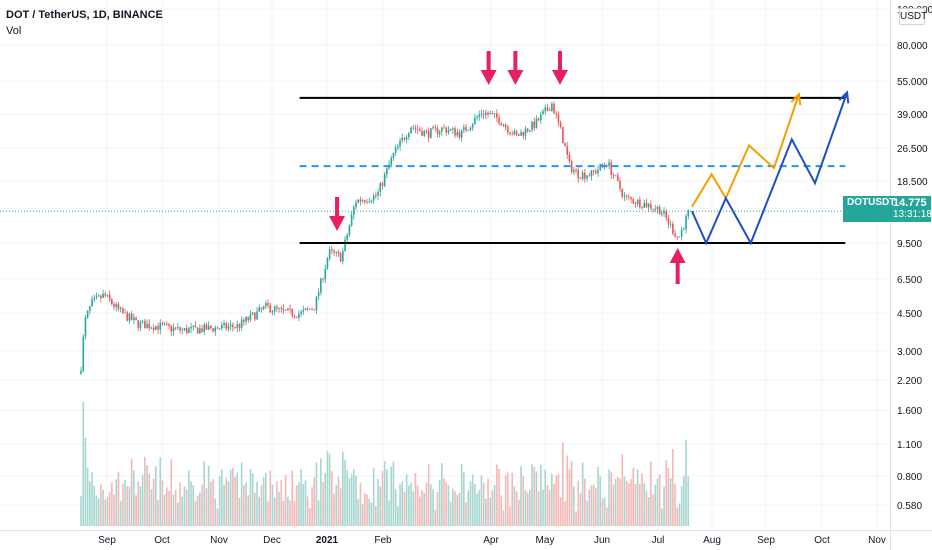 The image size is (932, 550). What do you see at coordinates (909, 411) in the screenshot?
I see `y-tick-label: 1.600` at bounding box center [909, 411].